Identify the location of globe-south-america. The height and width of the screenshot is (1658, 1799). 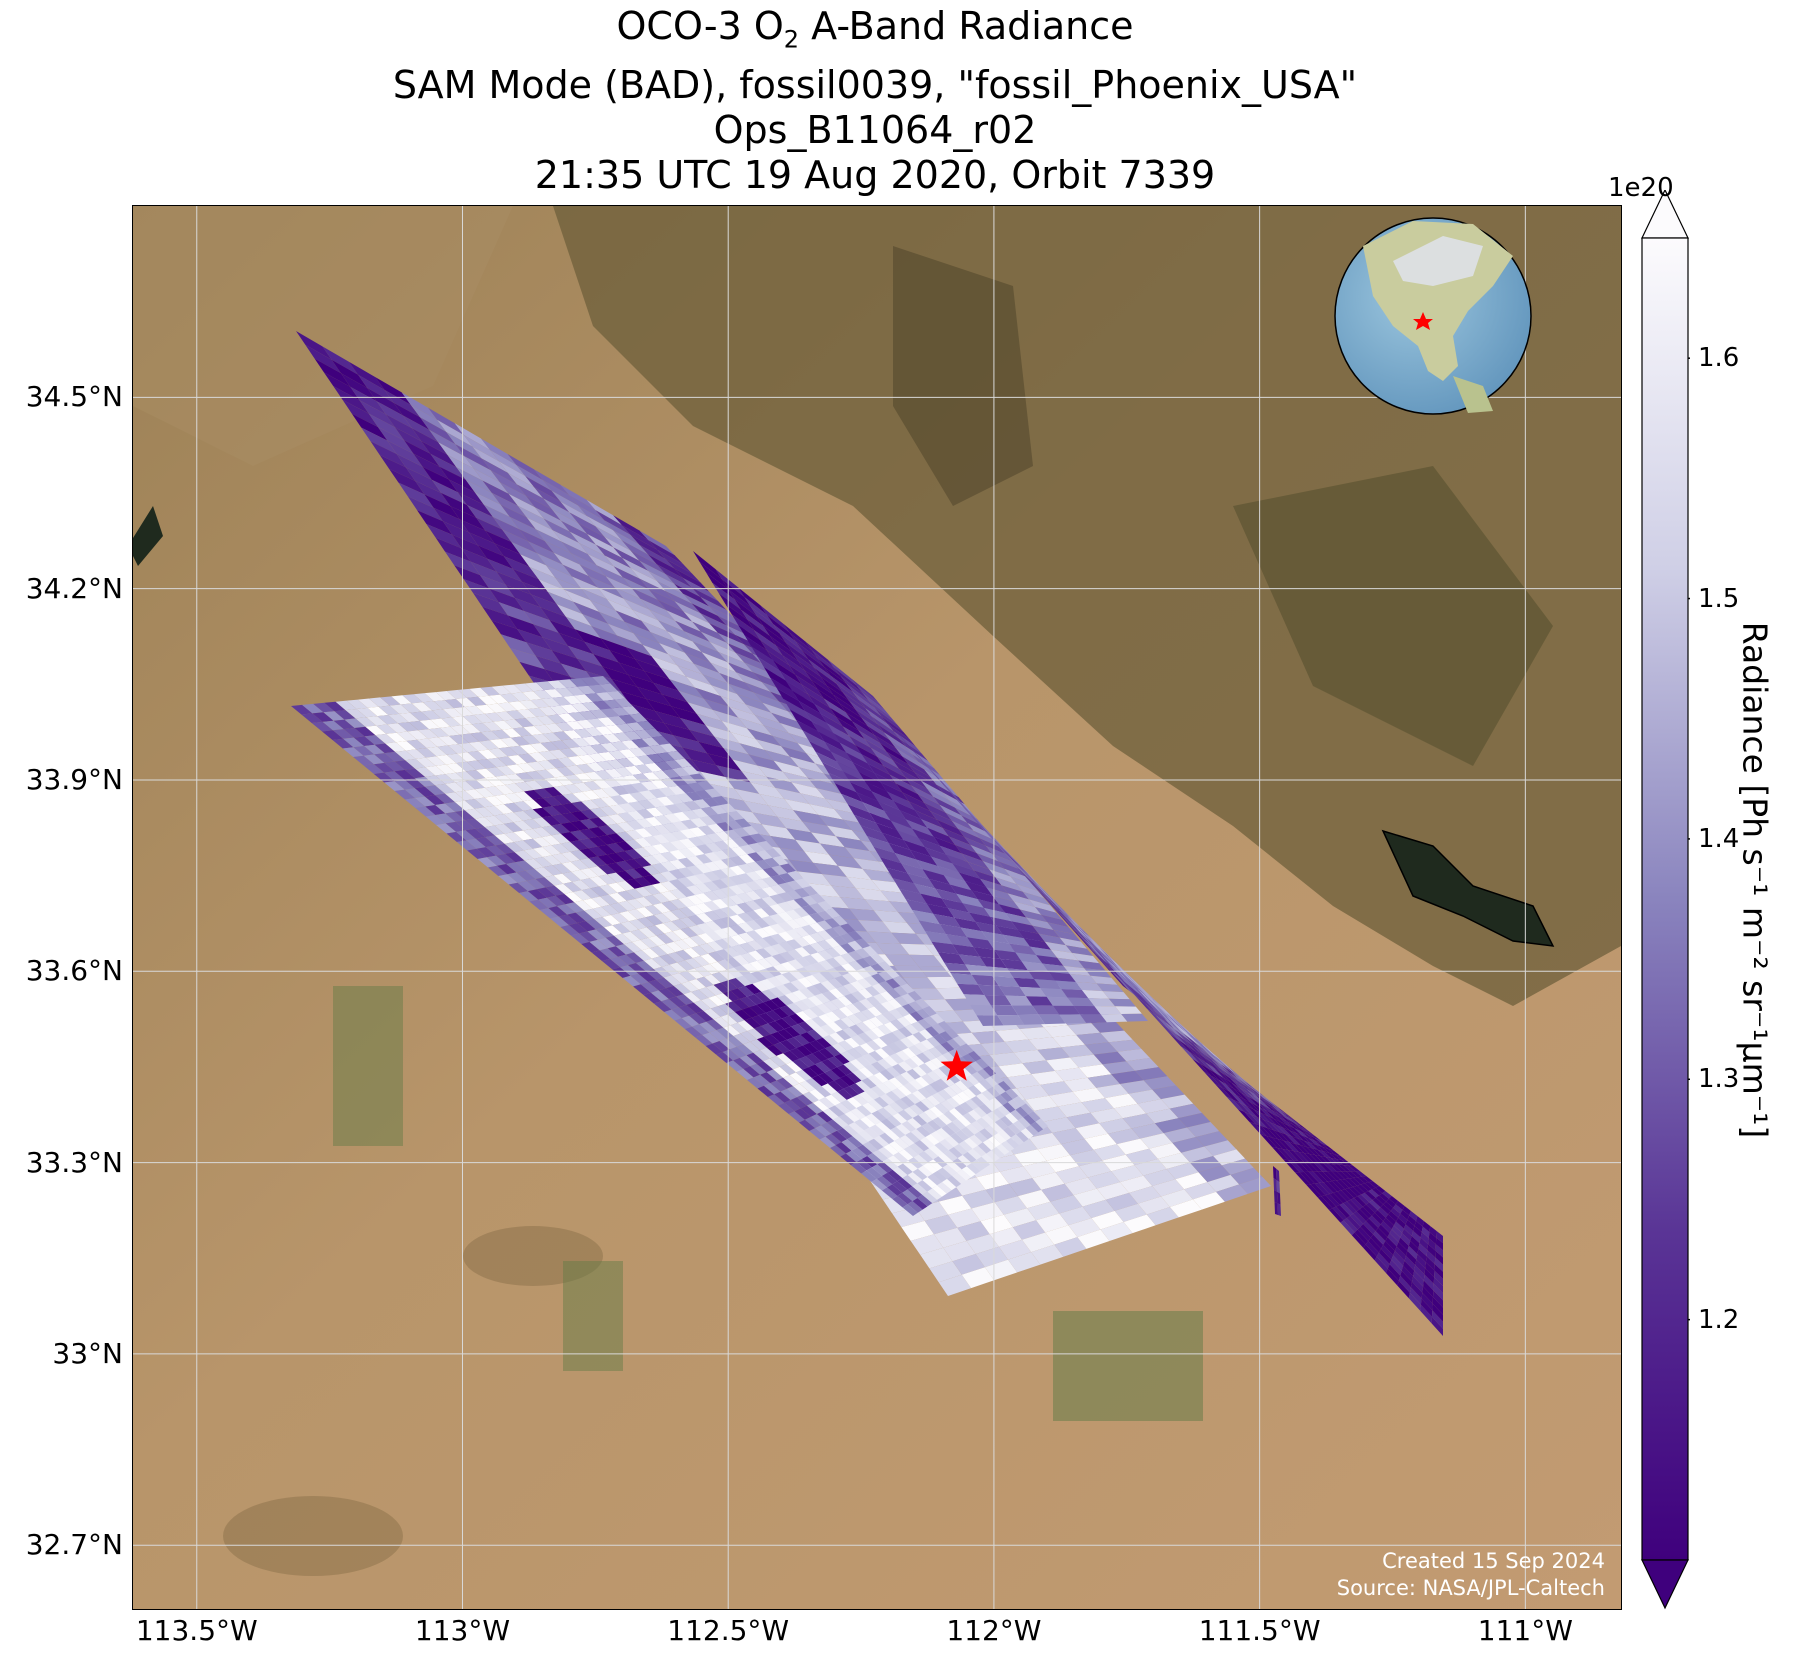
(1473, 394).